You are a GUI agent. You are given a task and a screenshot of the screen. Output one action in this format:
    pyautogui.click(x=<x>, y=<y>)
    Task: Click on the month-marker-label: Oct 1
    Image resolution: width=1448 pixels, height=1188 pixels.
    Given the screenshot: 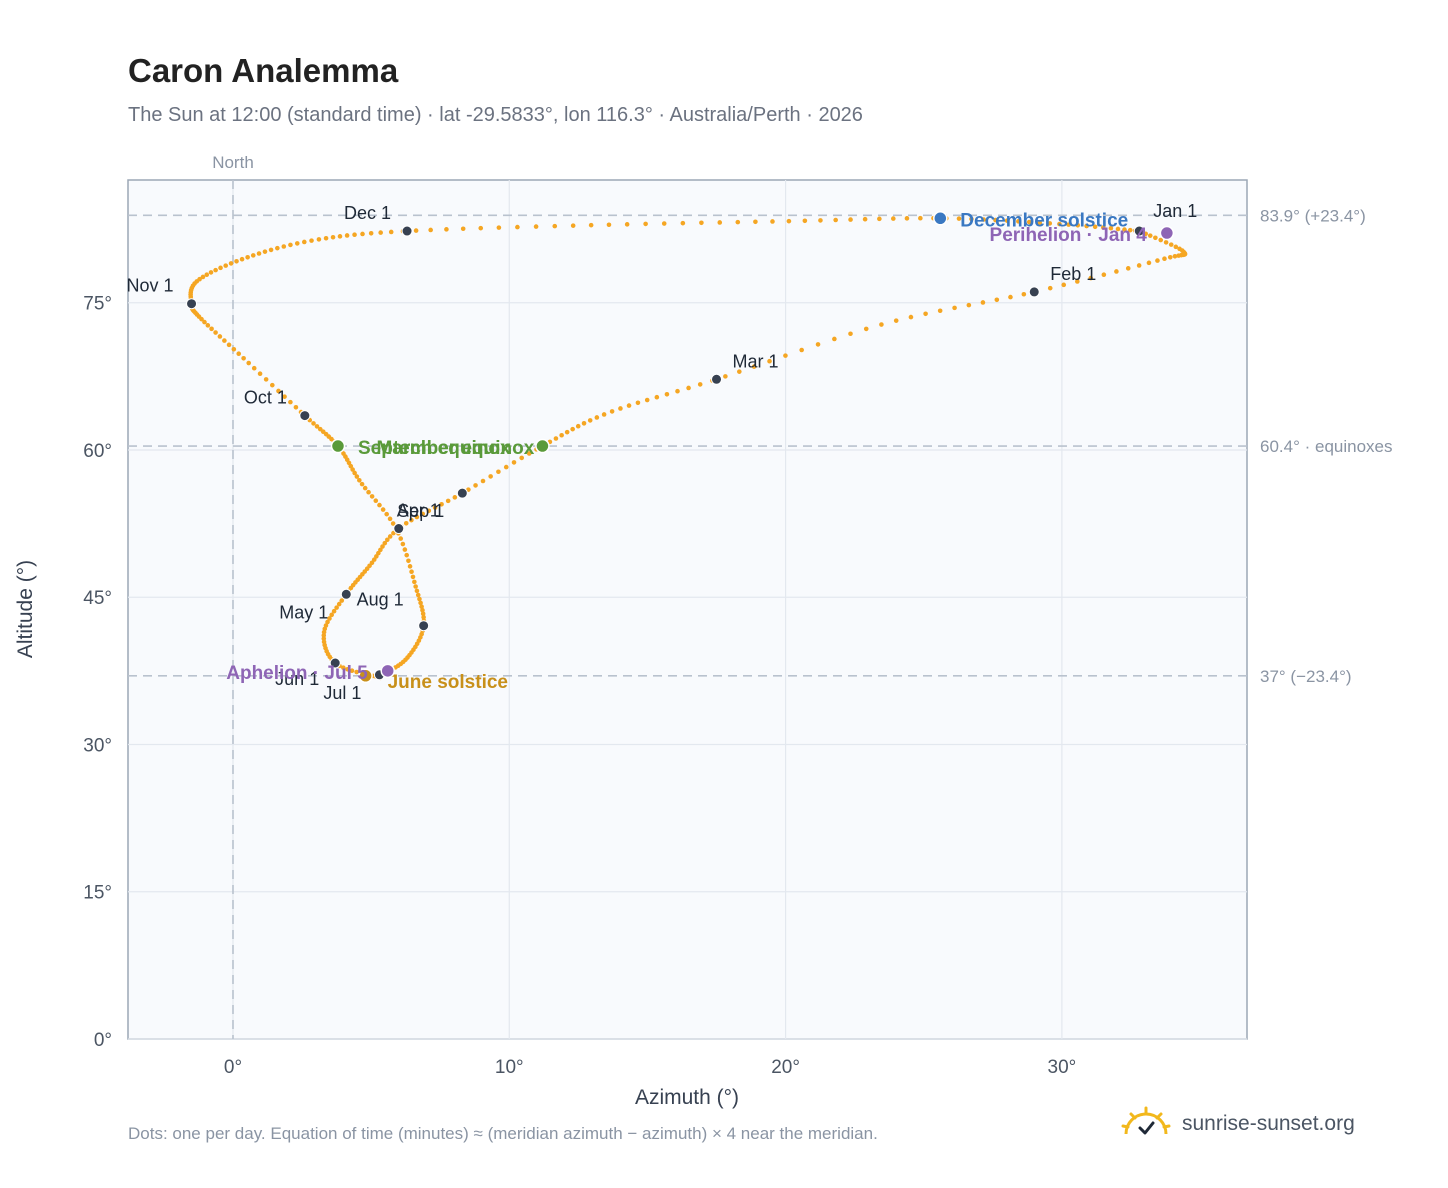 What is the action you would take?
    pyautogui.click(x=265, y=398)
    